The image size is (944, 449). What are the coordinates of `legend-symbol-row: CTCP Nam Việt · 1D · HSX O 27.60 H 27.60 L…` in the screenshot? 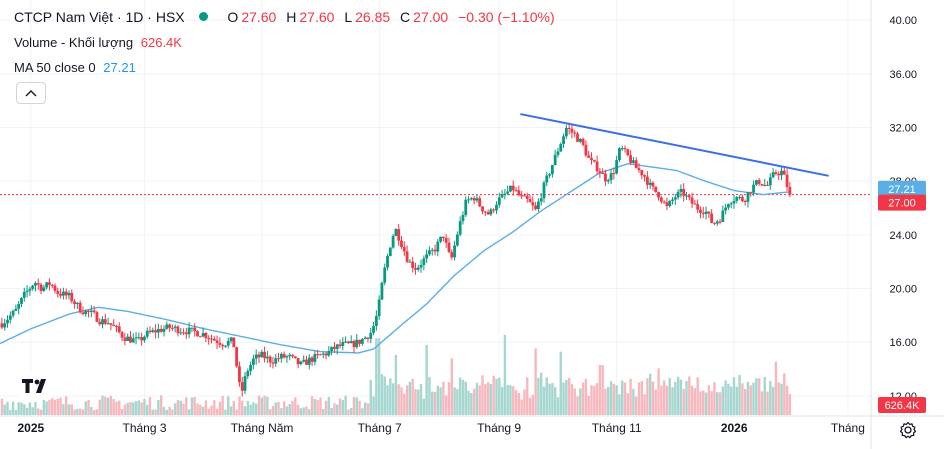 It's located at (286, 17).